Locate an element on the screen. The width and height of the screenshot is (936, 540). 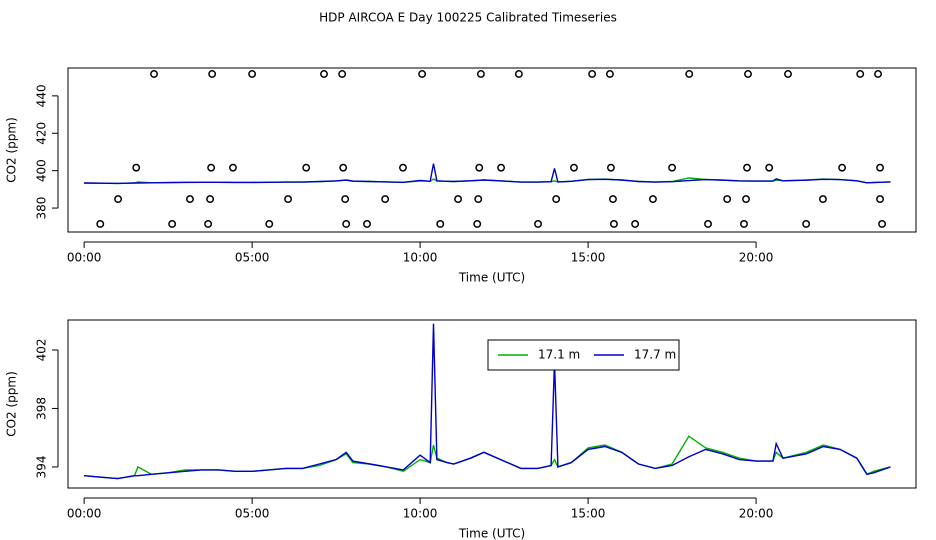
y-tick-label: 400 is located at coordinates (42, 170).